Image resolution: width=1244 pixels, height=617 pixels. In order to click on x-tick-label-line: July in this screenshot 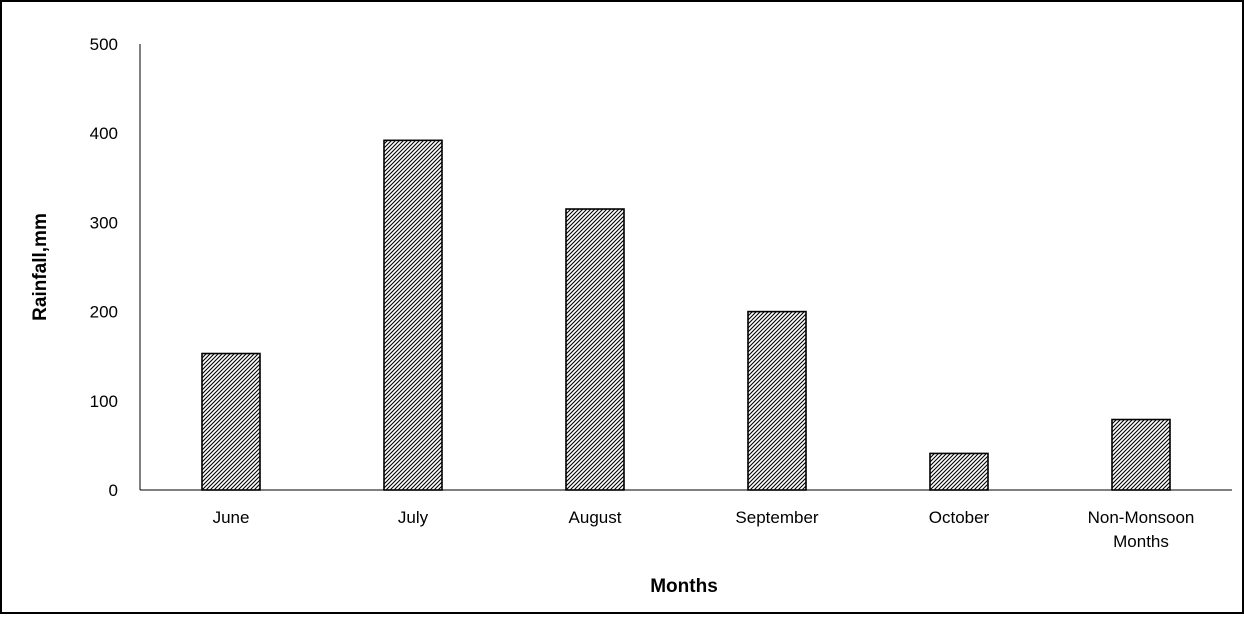, I will do `click(413, 517)`.